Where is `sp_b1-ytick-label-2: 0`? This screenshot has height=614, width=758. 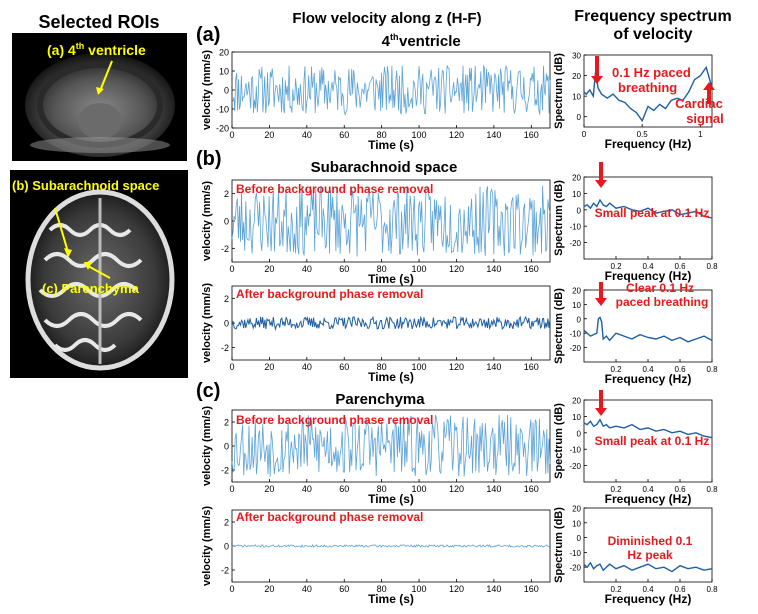
sp_b1-ytick-label-2: 0 is located at coordinates (579, 210).